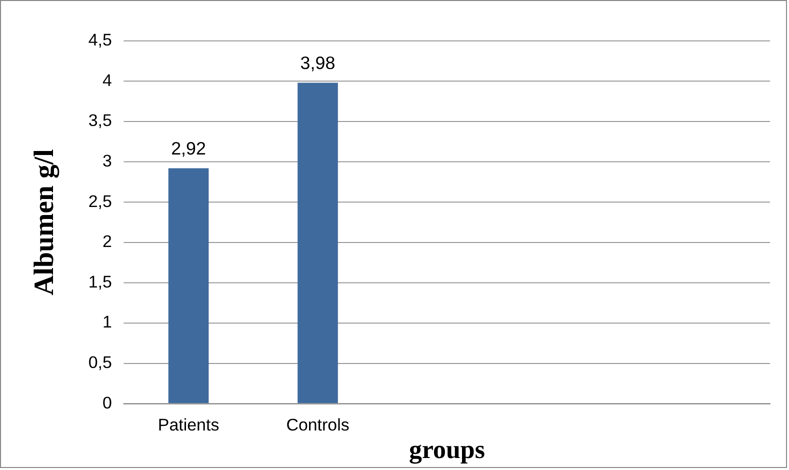 The height and width of the screenshot is (470, 789). What do you see at coordinates (100, 120) in the screenshot?
I see `y-tick-label: 3,5` at bounding box center [100, 120].